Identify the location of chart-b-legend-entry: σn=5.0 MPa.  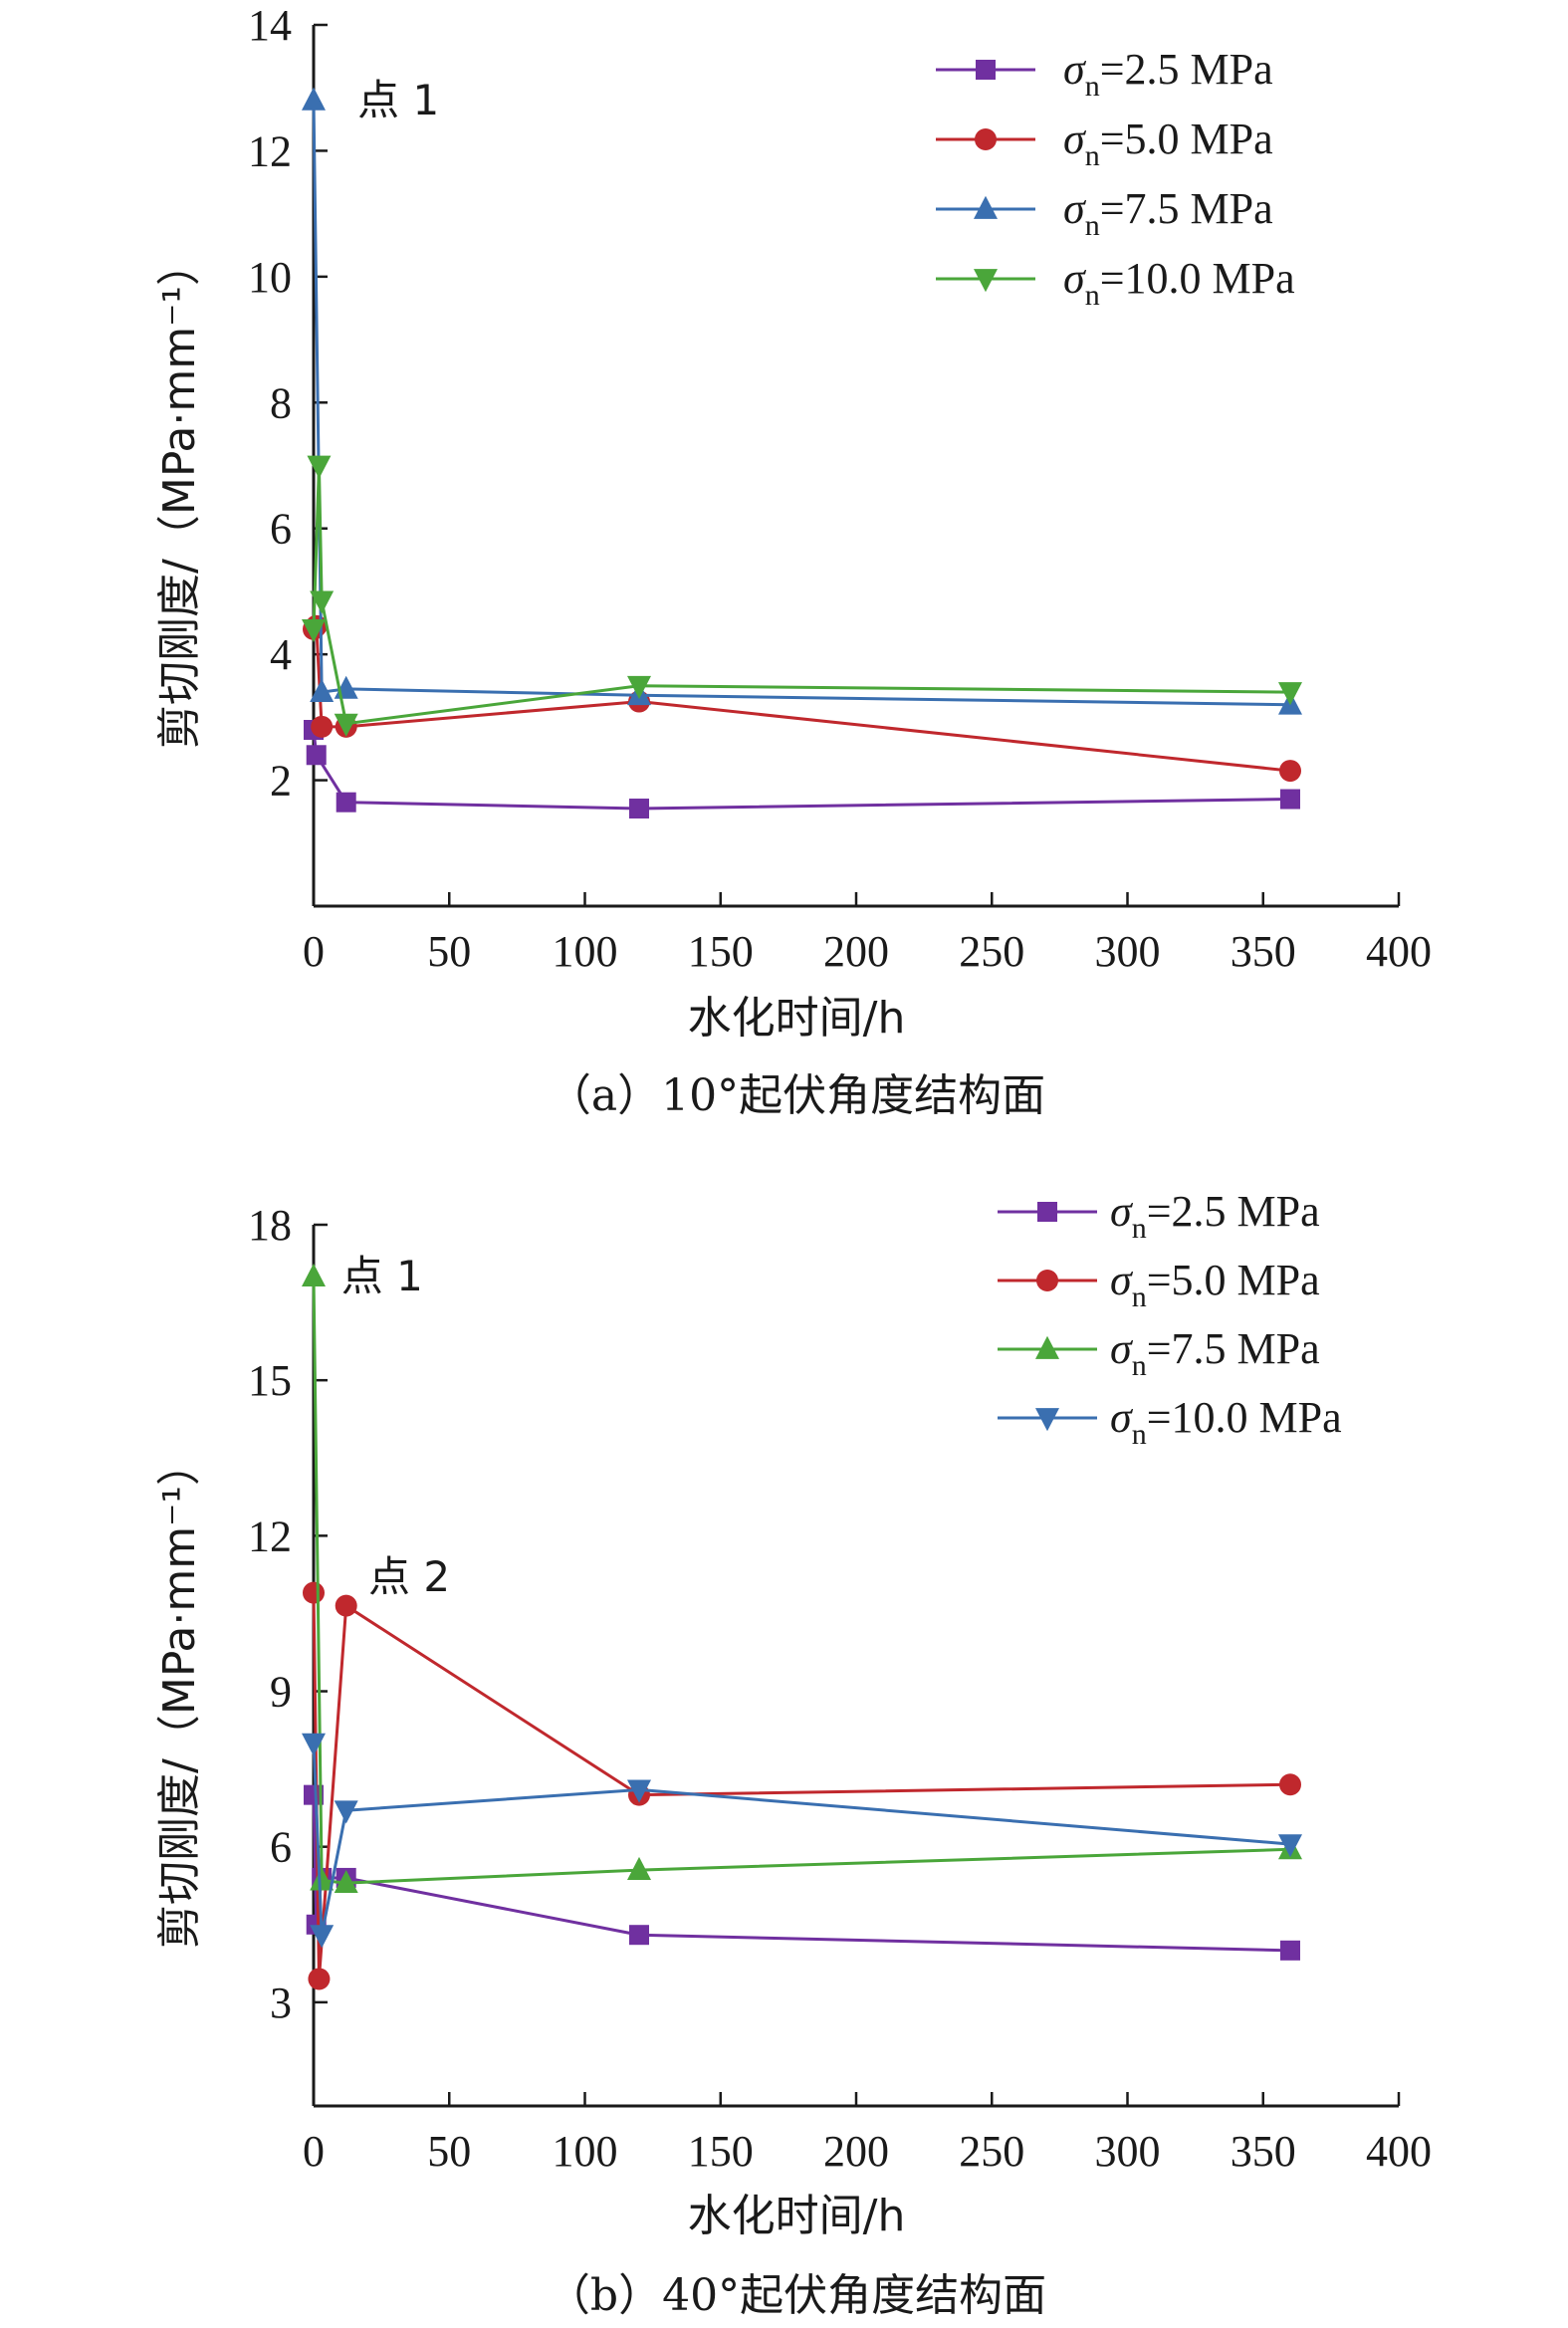
(1215, 1284).